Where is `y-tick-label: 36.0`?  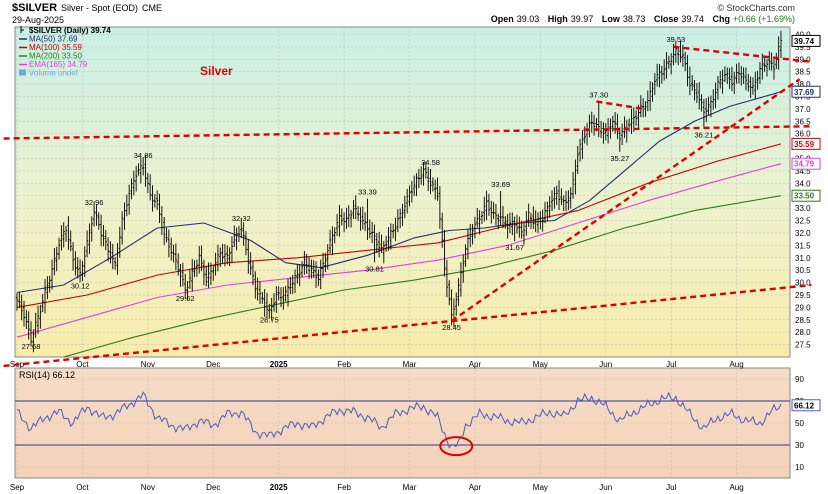 y-tick-label: 36.0 is located at coordinates (803, 134).